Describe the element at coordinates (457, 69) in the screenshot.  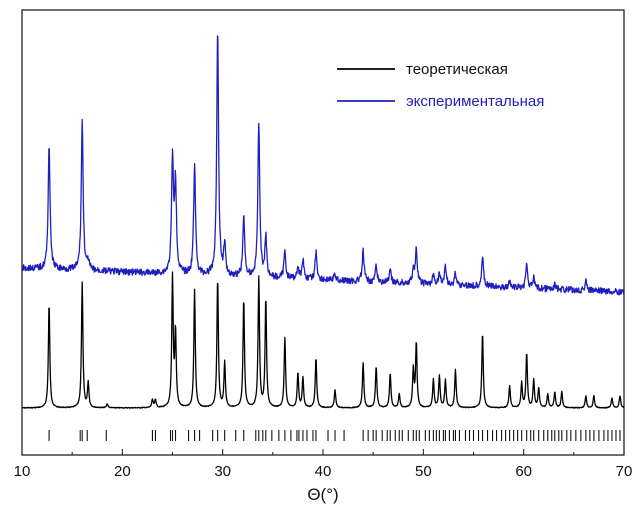
I see `legend-label-theoretical: теоретическая` at that location.